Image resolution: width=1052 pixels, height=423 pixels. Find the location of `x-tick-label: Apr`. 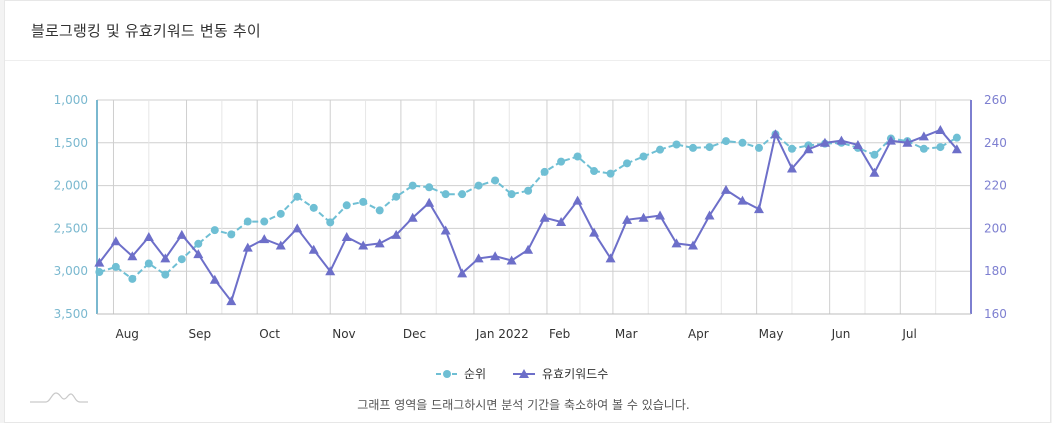

x-tick-label: Apr is located at coordinates (698, 334).